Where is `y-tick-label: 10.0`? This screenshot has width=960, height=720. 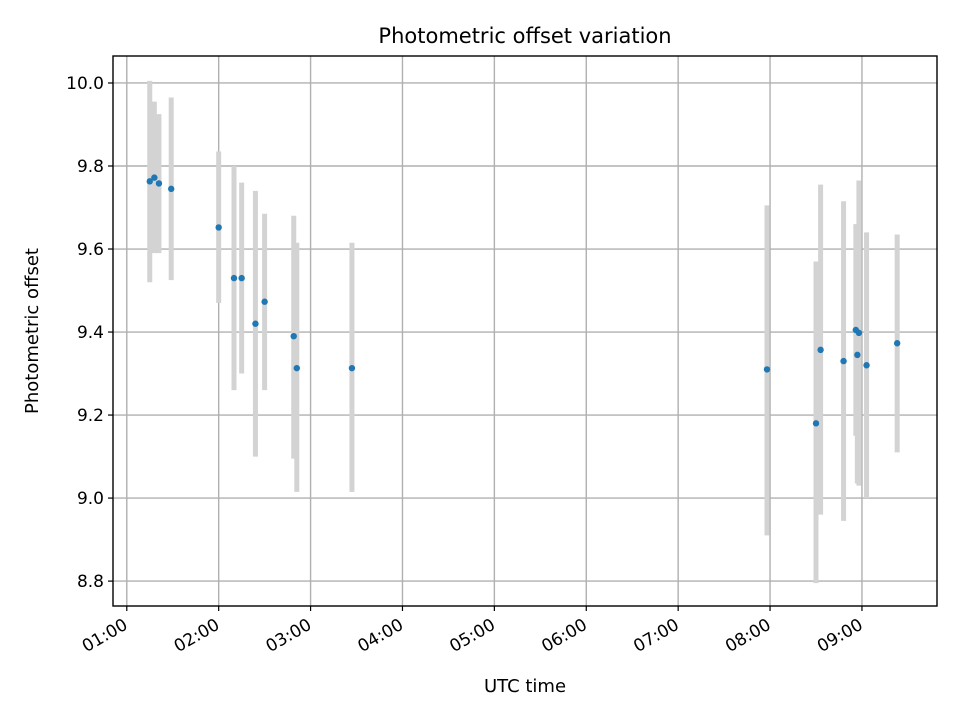 y-tick-label: 10.0 is located at coordinates (85, 84).